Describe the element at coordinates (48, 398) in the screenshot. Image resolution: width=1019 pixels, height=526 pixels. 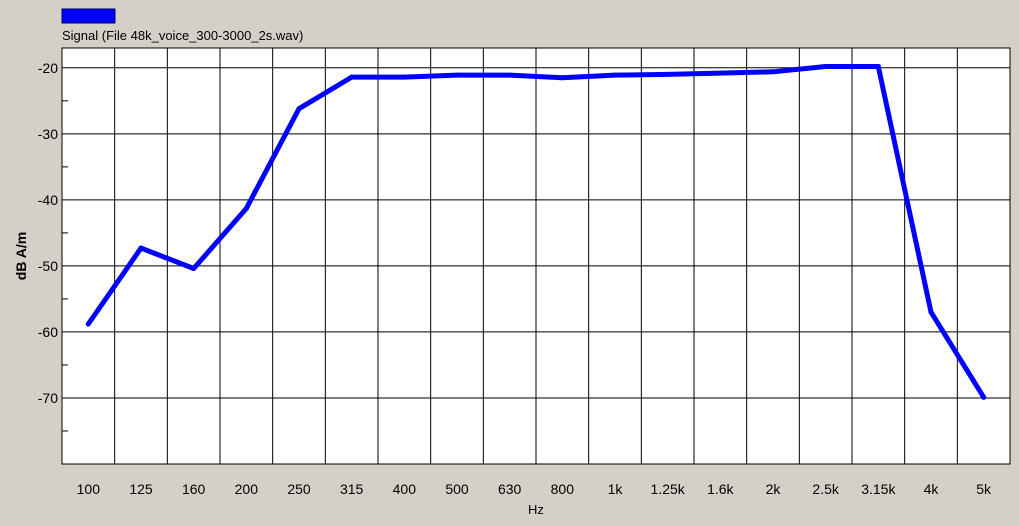
I see `y-tick-label: -70` at that location.